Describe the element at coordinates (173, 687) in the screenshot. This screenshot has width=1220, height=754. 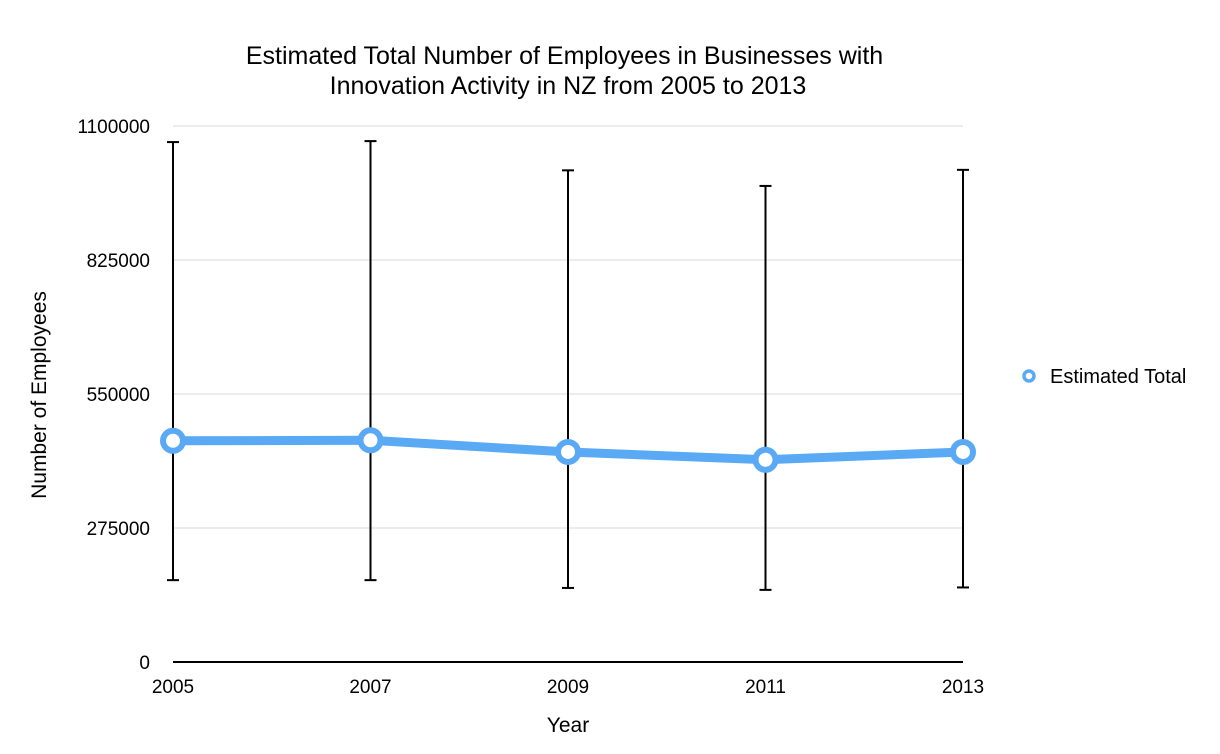
I see `x-tick-label: 2005` at that location.